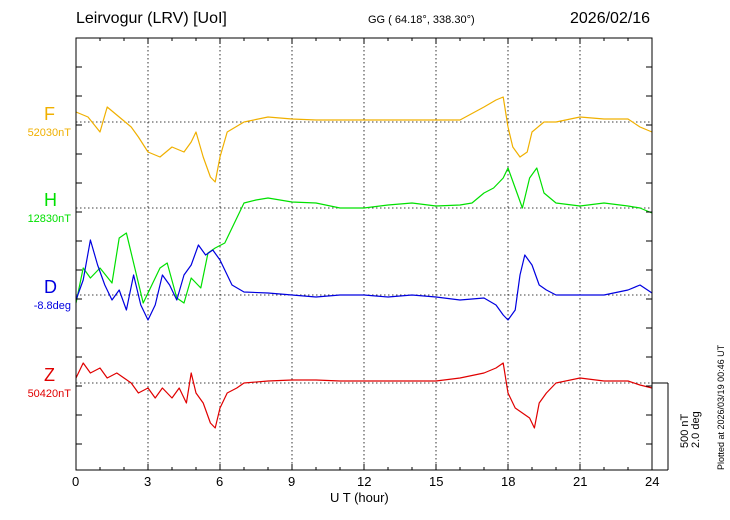 The image size is (730, 520). What do you see at coordinates (580, 481) in the screenshot?
I see `x-tick-label: 21` at bounding box center [580, 481].